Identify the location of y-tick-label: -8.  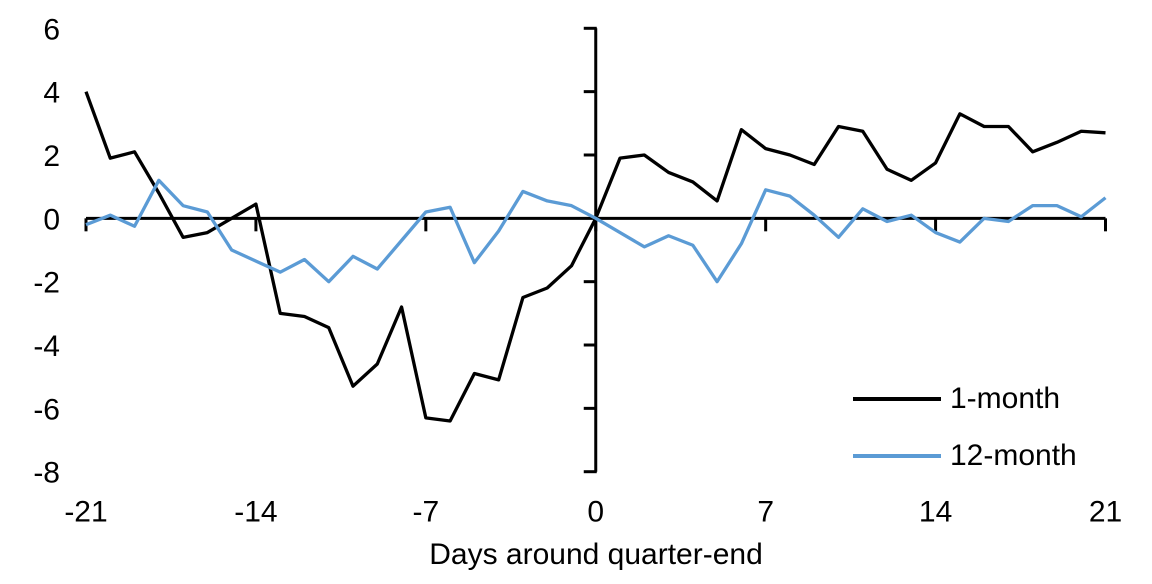
(46, 473).